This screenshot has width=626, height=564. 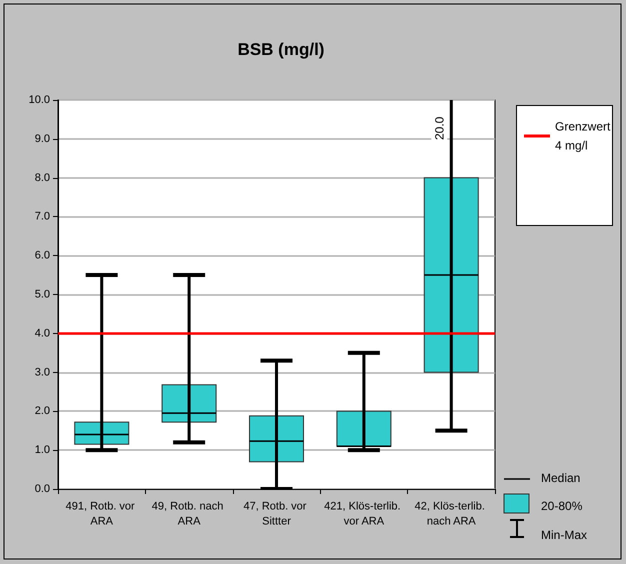 I want to click on y-tick-label: 0.0, so click(x=42, y=489).